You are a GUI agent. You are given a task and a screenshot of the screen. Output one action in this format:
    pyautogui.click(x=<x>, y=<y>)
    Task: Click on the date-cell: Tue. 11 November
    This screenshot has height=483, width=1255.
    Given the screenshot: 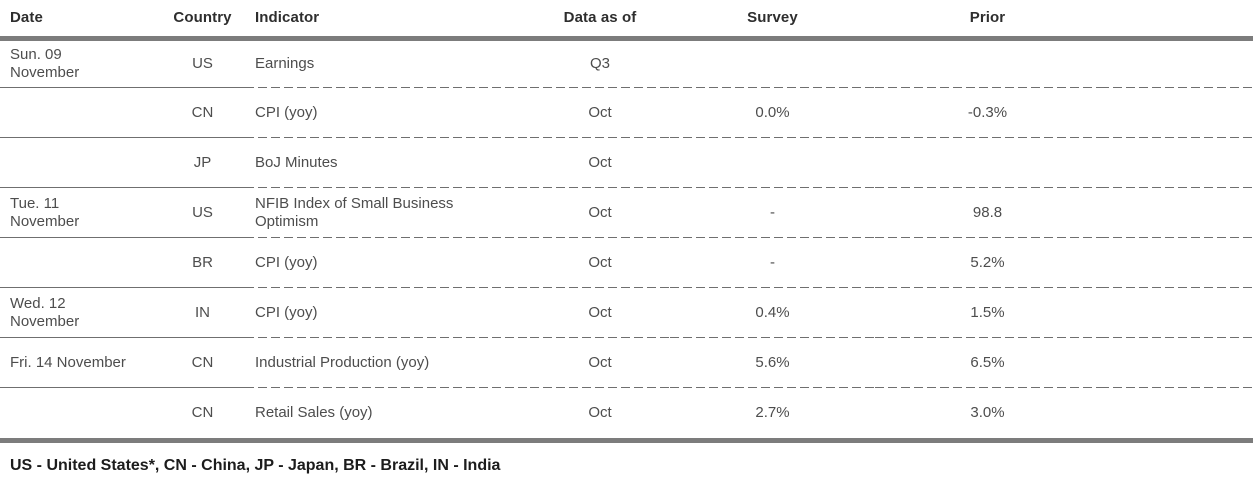 What is the action you would take?
    pyautogui.click(x=80, y=213)
    